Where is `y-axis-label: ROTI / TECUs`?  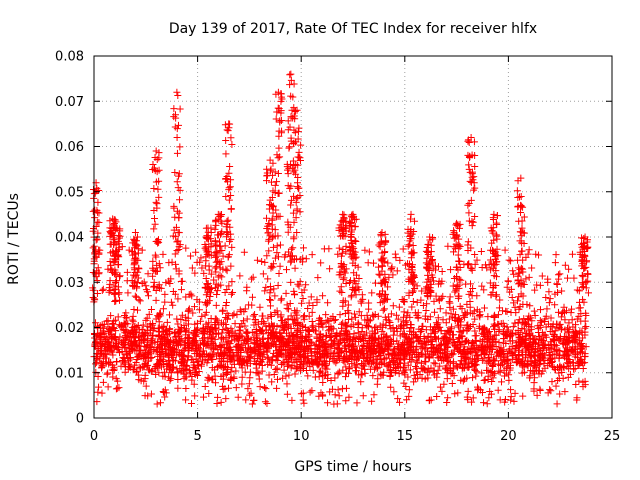
y-axis-label: ROTI / TECUs is located at coordinates (14, 239).